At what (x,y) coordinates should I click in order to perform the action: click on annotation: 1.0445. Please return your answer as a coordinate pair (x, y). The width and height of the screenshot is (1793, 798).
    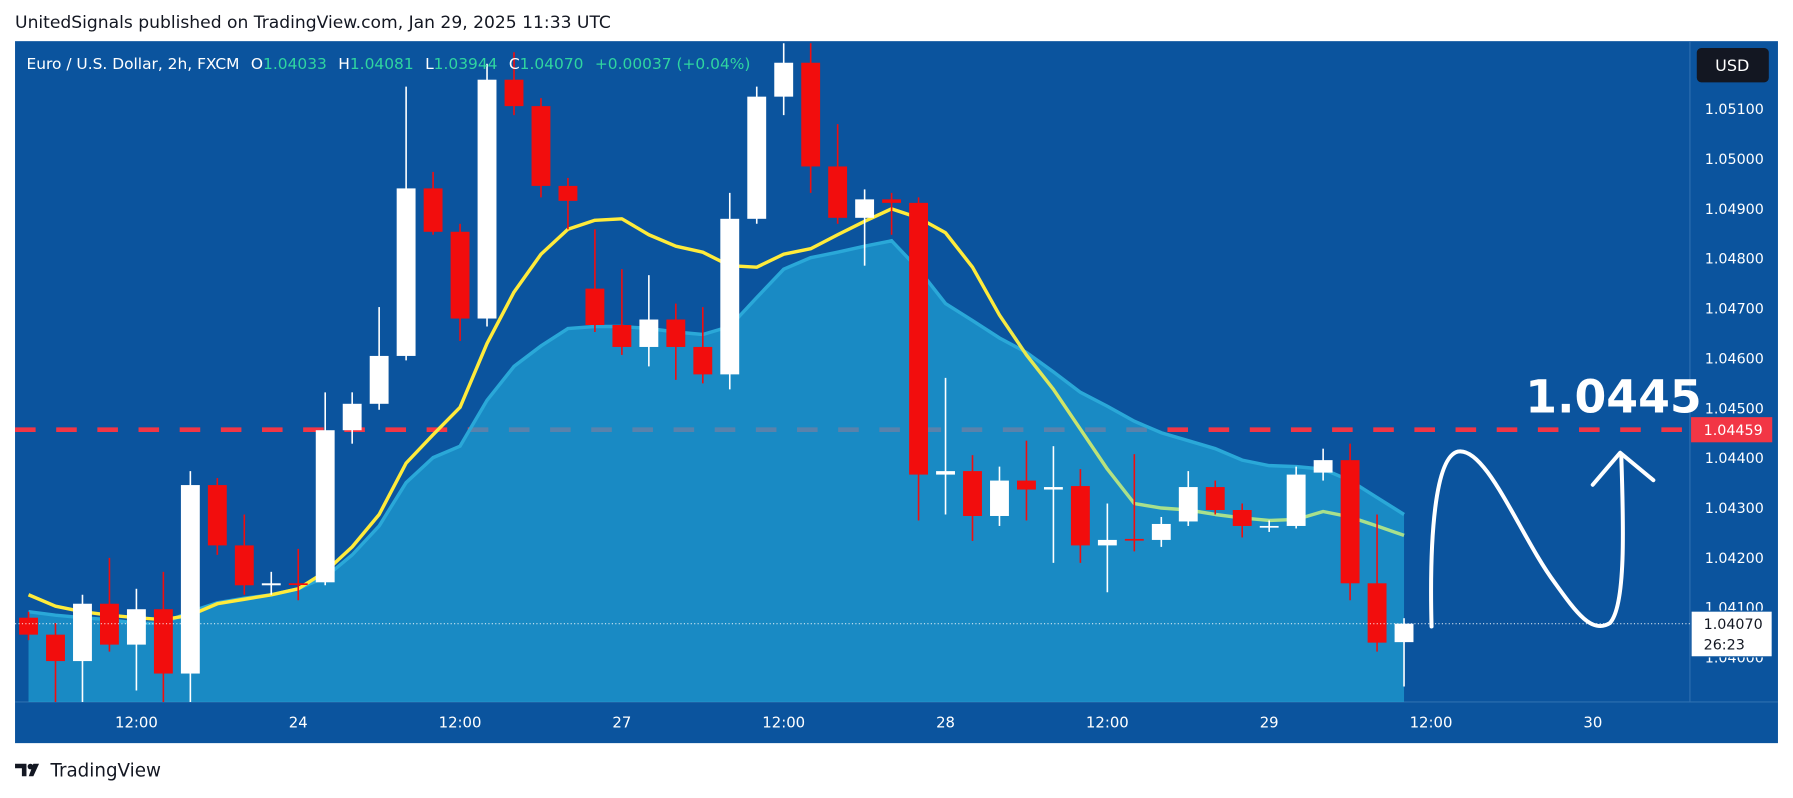
    Looking at the image, I should click on (1613, 397).